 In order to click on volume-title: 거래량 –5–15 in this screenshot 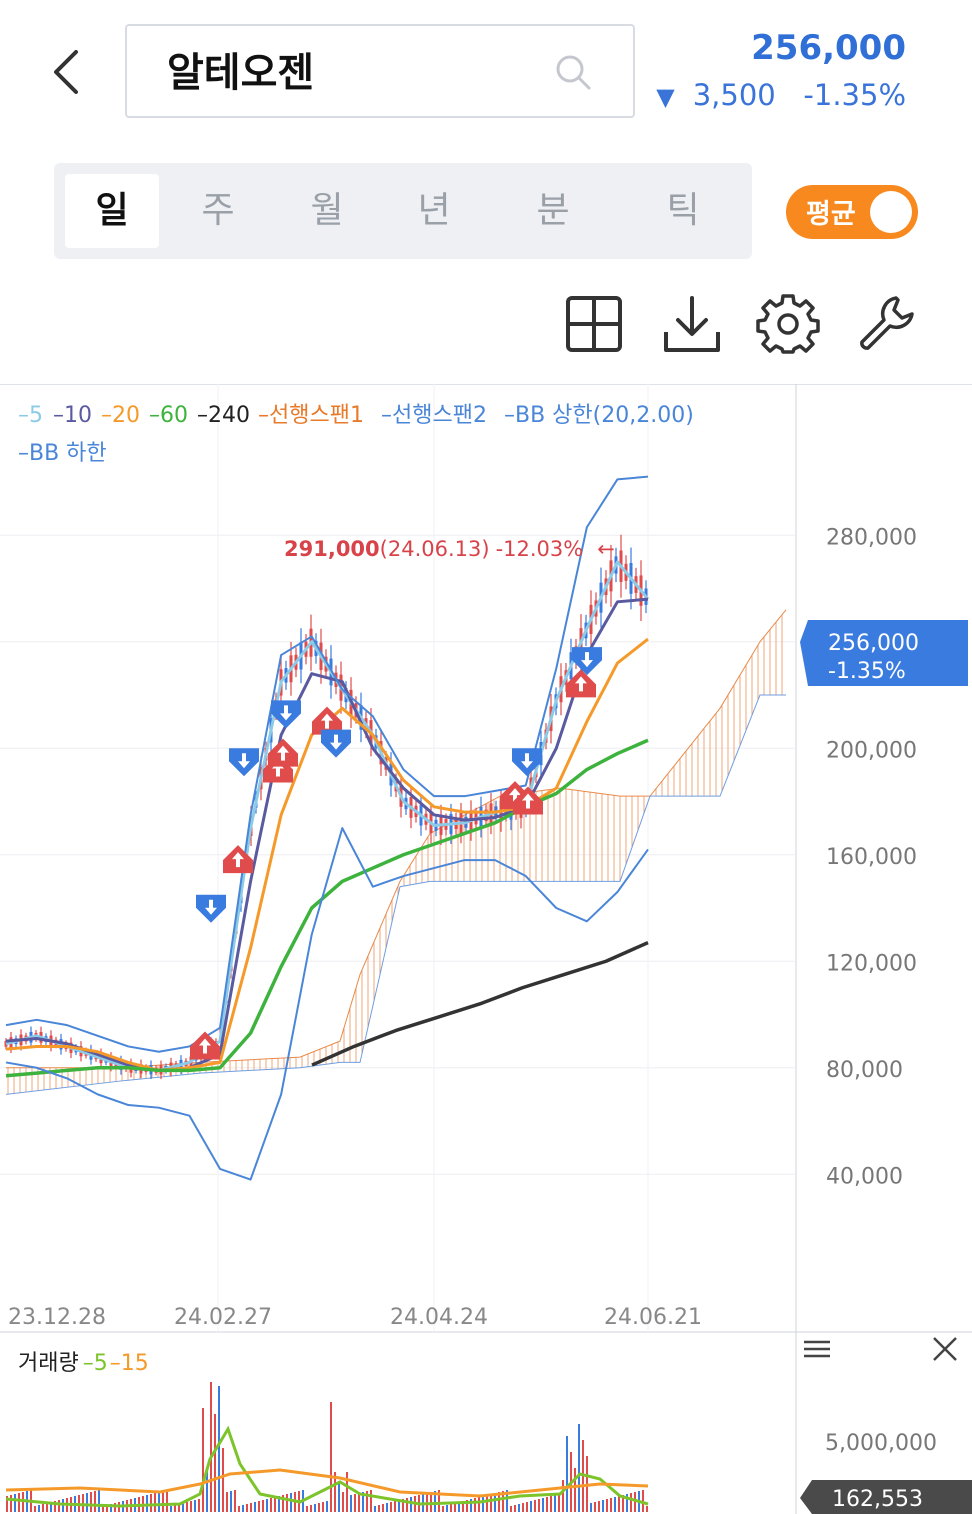, I will do `click(83, 1363)`.